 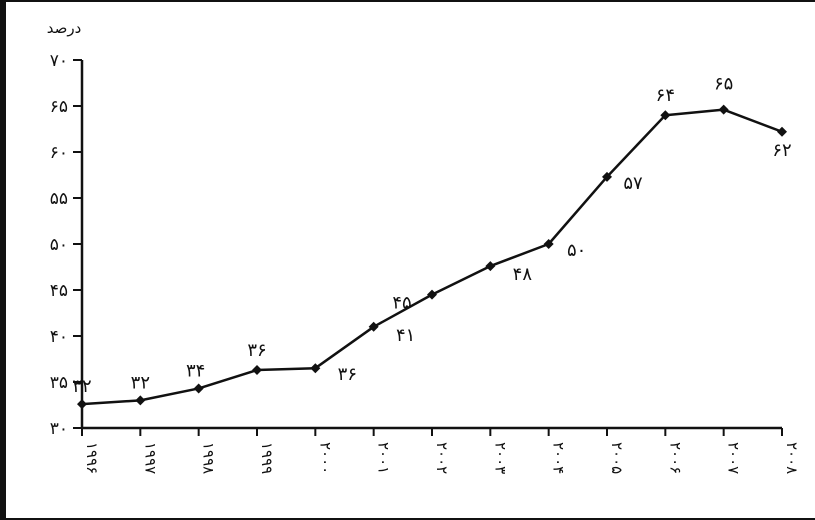 I want to click on x-tick-label: ۱۹۹۶, so click(x=92, y=458).